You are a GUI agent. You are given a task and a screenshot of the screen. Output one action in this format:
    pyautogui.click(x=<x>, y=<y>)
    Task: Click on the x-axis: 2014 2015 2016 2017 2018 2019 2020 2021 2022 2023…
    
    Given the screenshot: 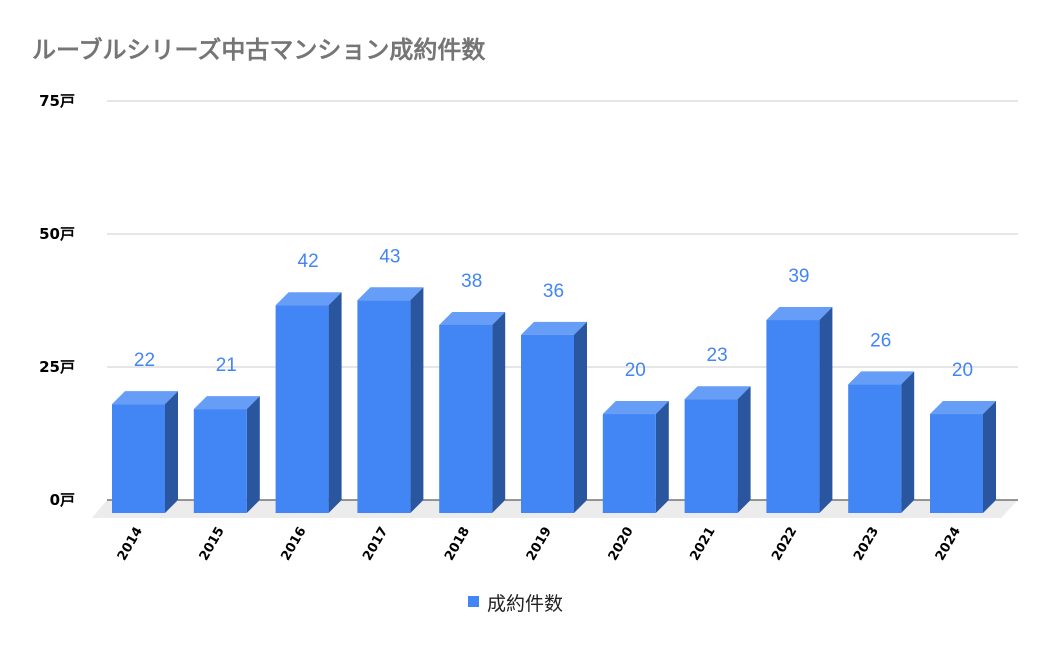 What is the action you would take?
    pyautogui.click(x=539, y=544)
    